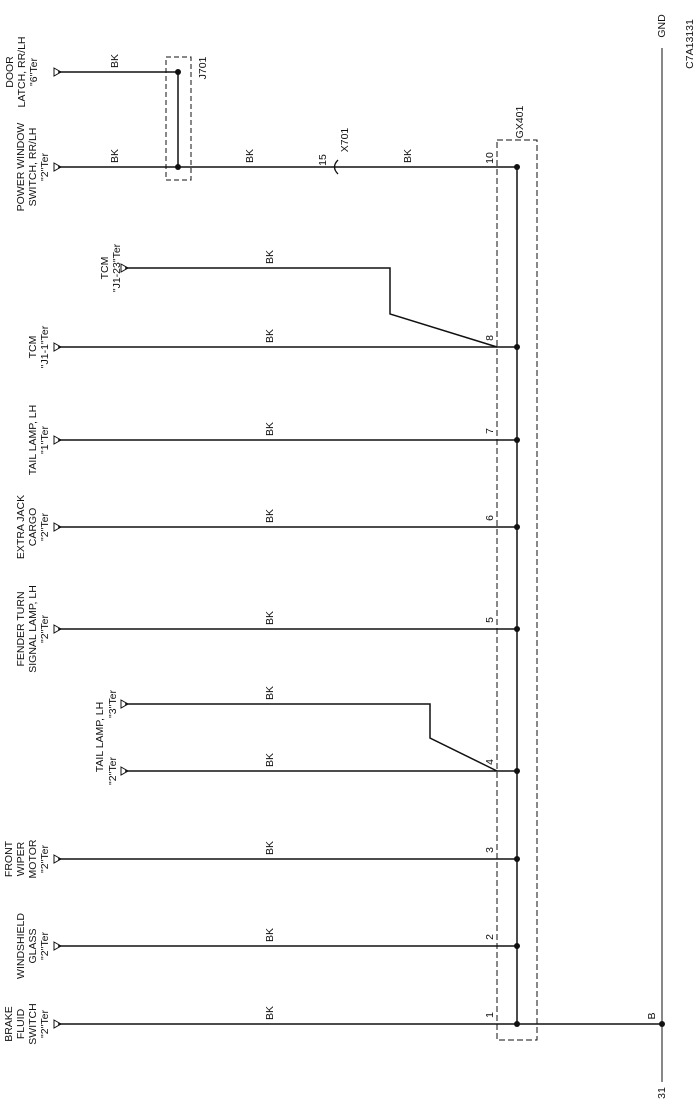 The height and width of the screenshot is (1104, 700). What do you see at coordinates (490, 518) in the screenshot?
I see `pin-number: 6` at bounding box center [490, 518].